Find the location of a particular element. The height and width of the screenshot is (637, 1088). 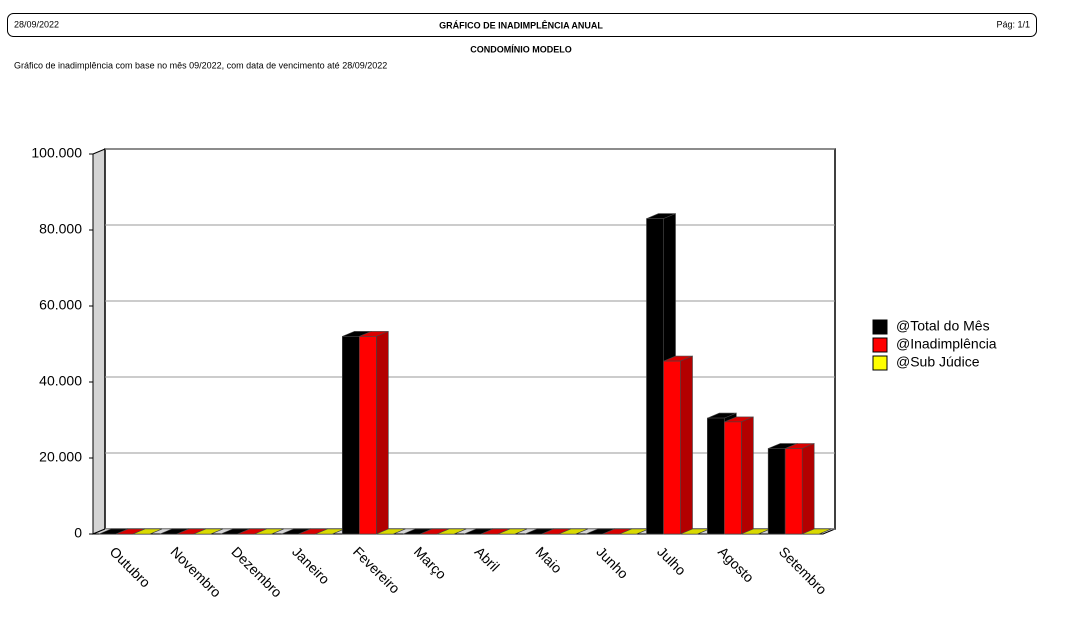

x-tick-label: Março is located at coordinates (430, 562).